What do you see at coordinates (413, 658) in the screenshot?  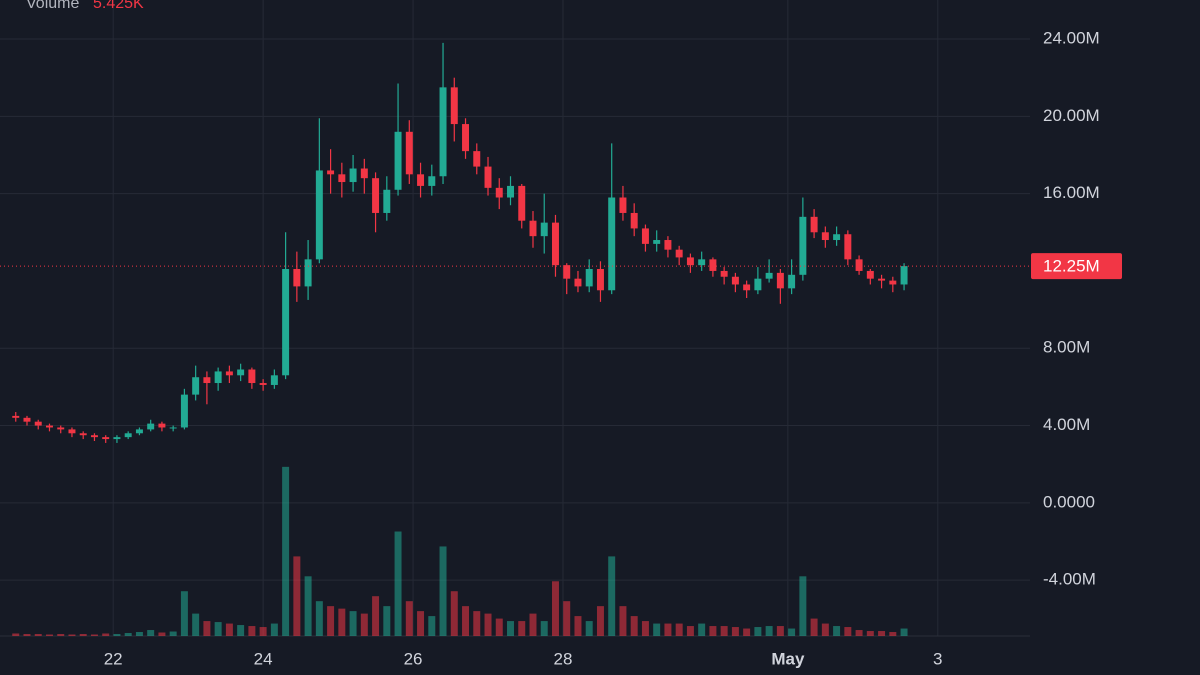 I see `x-tick-label: 26` at bounding box center [413, 658].